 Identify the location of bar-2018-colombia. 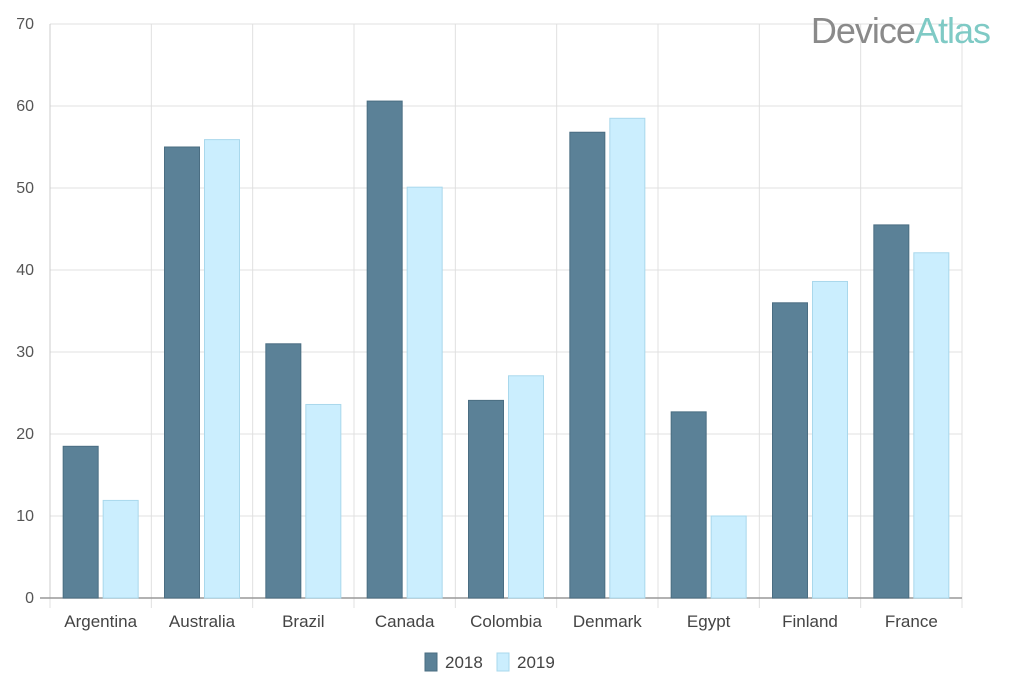
(486, 499).